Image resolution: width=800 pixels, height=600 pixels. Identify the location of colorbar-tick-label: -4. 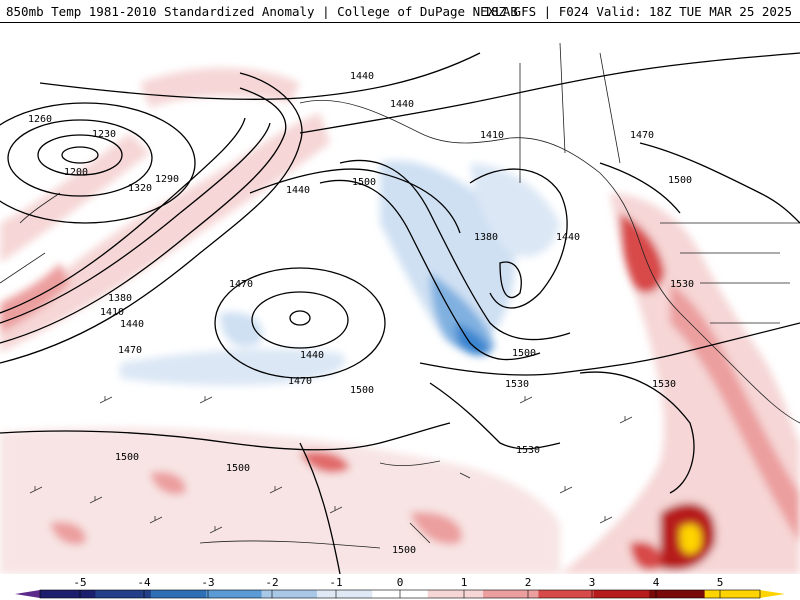
(144, 582).